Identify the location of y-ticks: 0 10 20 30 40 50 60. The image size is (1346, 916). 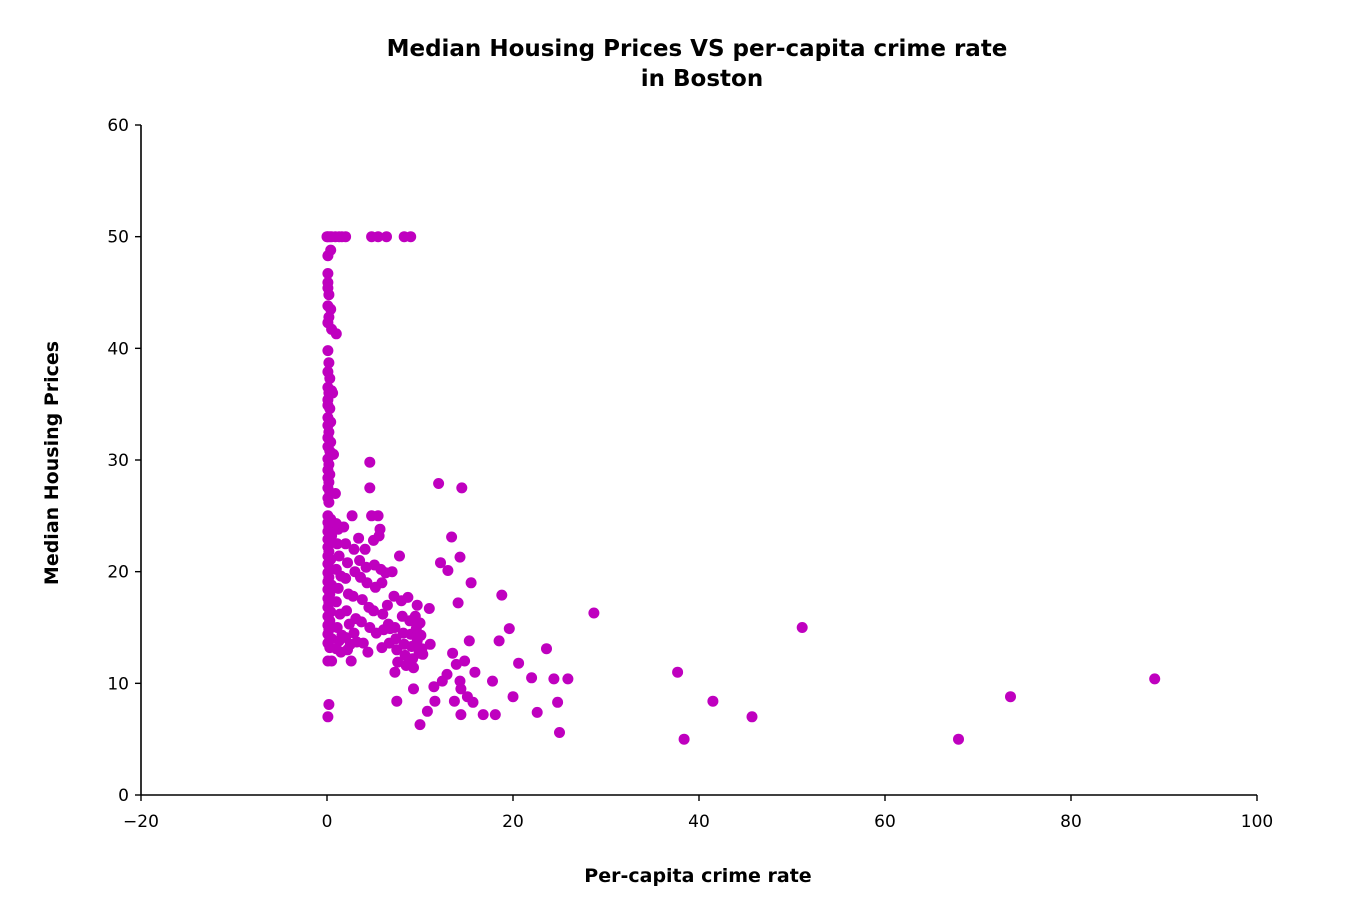
(124, 461).